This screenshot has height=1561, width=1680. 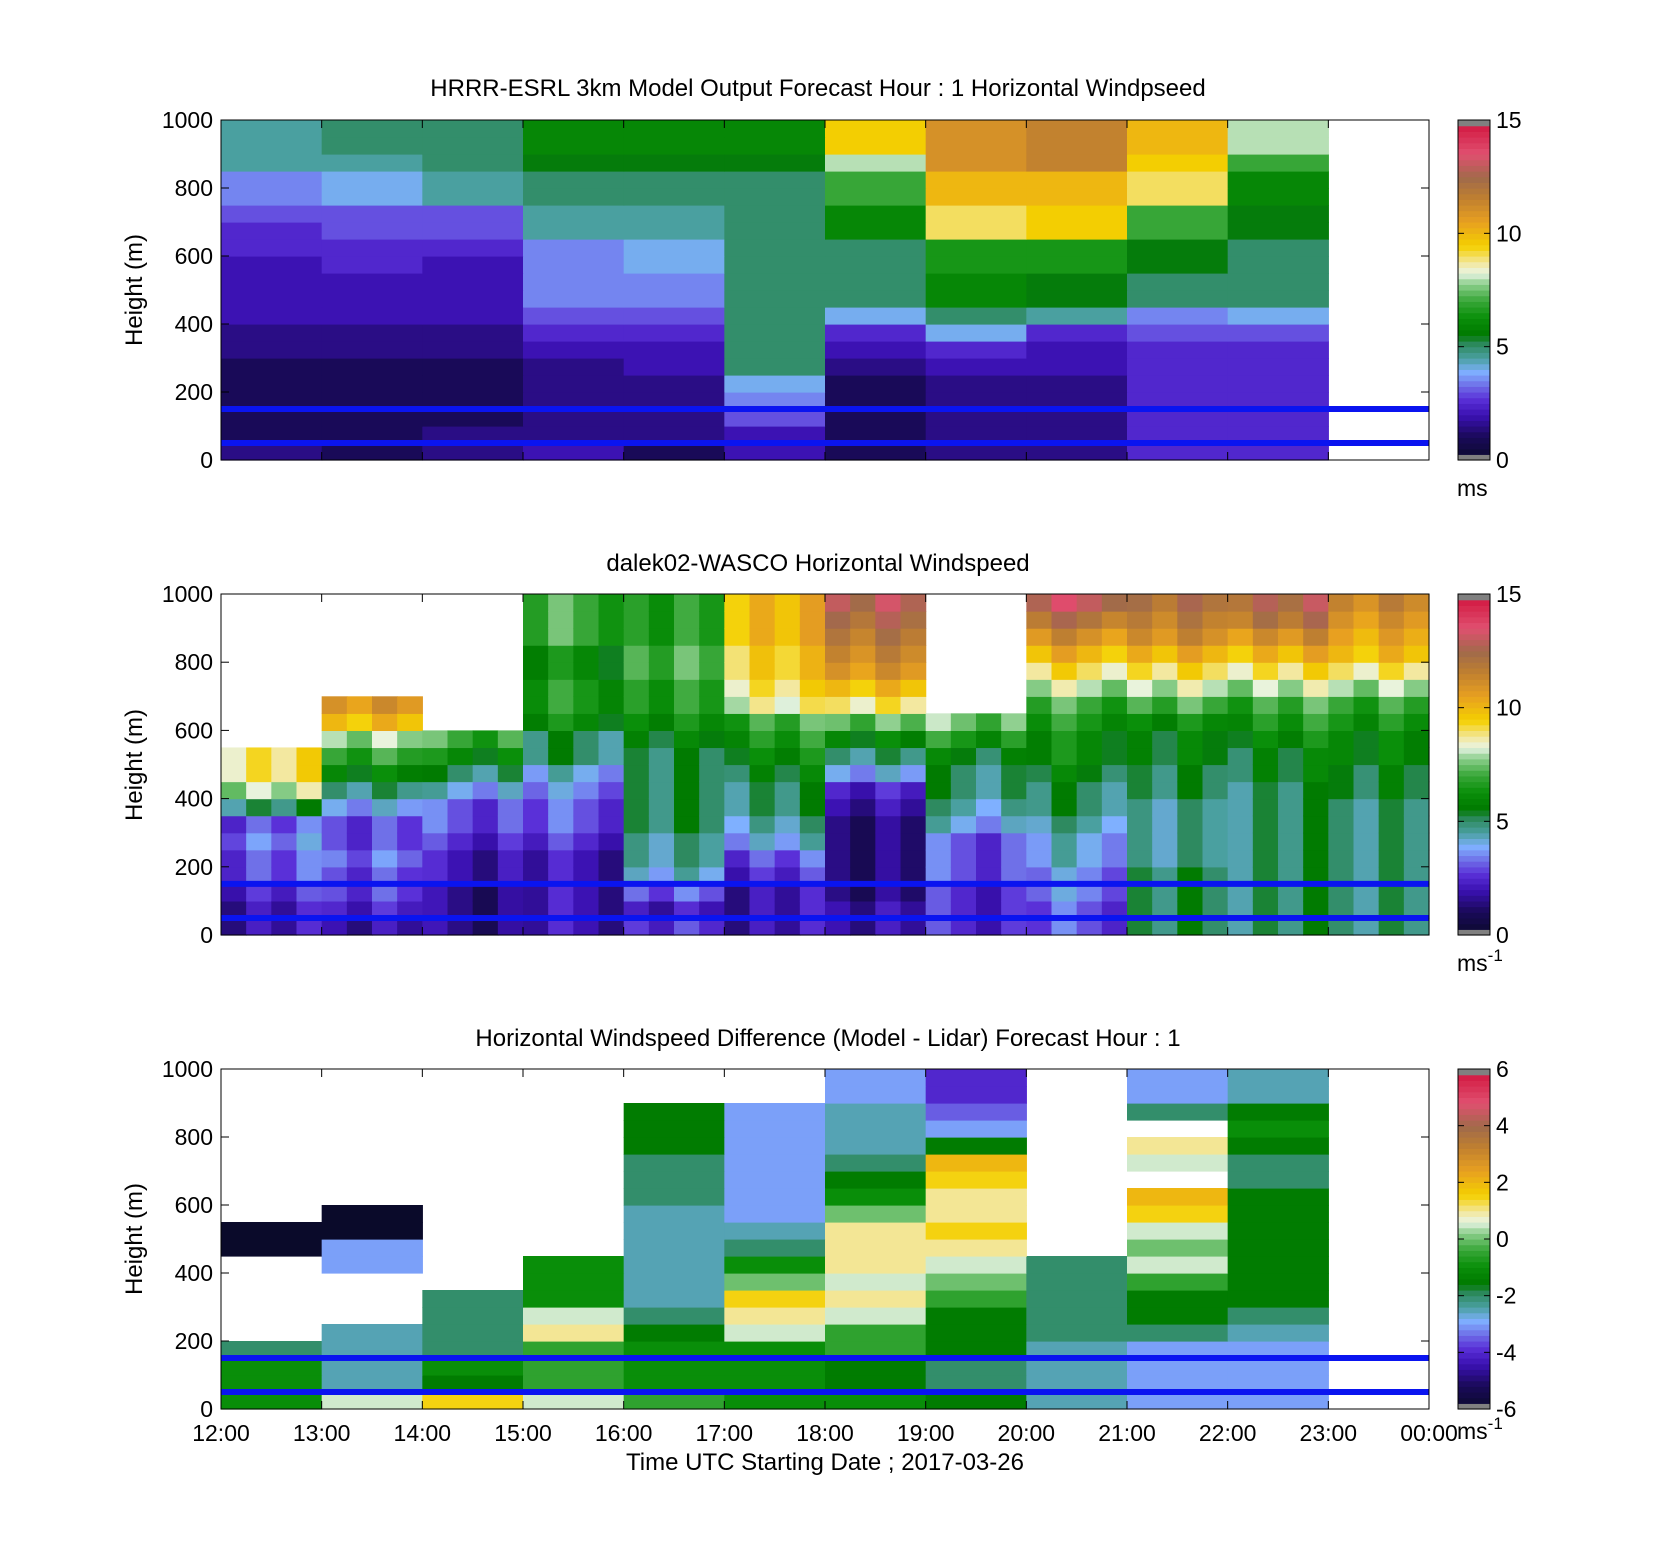 I want to click on y-tick-label: 200, so click(x=194, y=392).